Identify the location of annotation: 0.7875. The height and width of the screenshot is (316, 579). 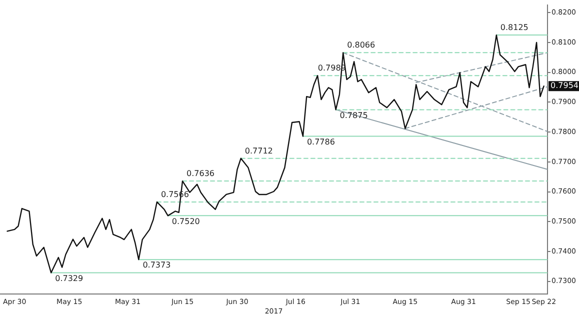
(354, 115).